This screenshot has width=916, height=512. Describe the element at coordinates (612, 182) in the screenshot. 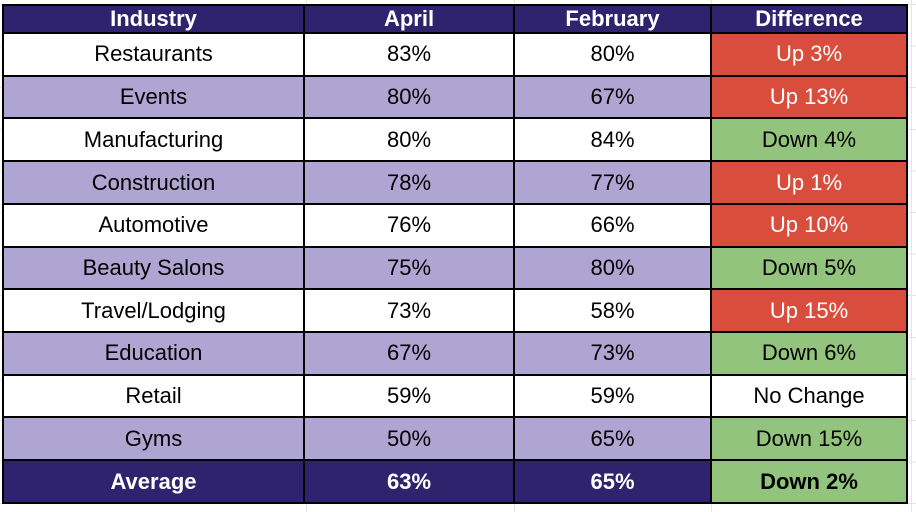

I see `february-cell: 77%` at that location.